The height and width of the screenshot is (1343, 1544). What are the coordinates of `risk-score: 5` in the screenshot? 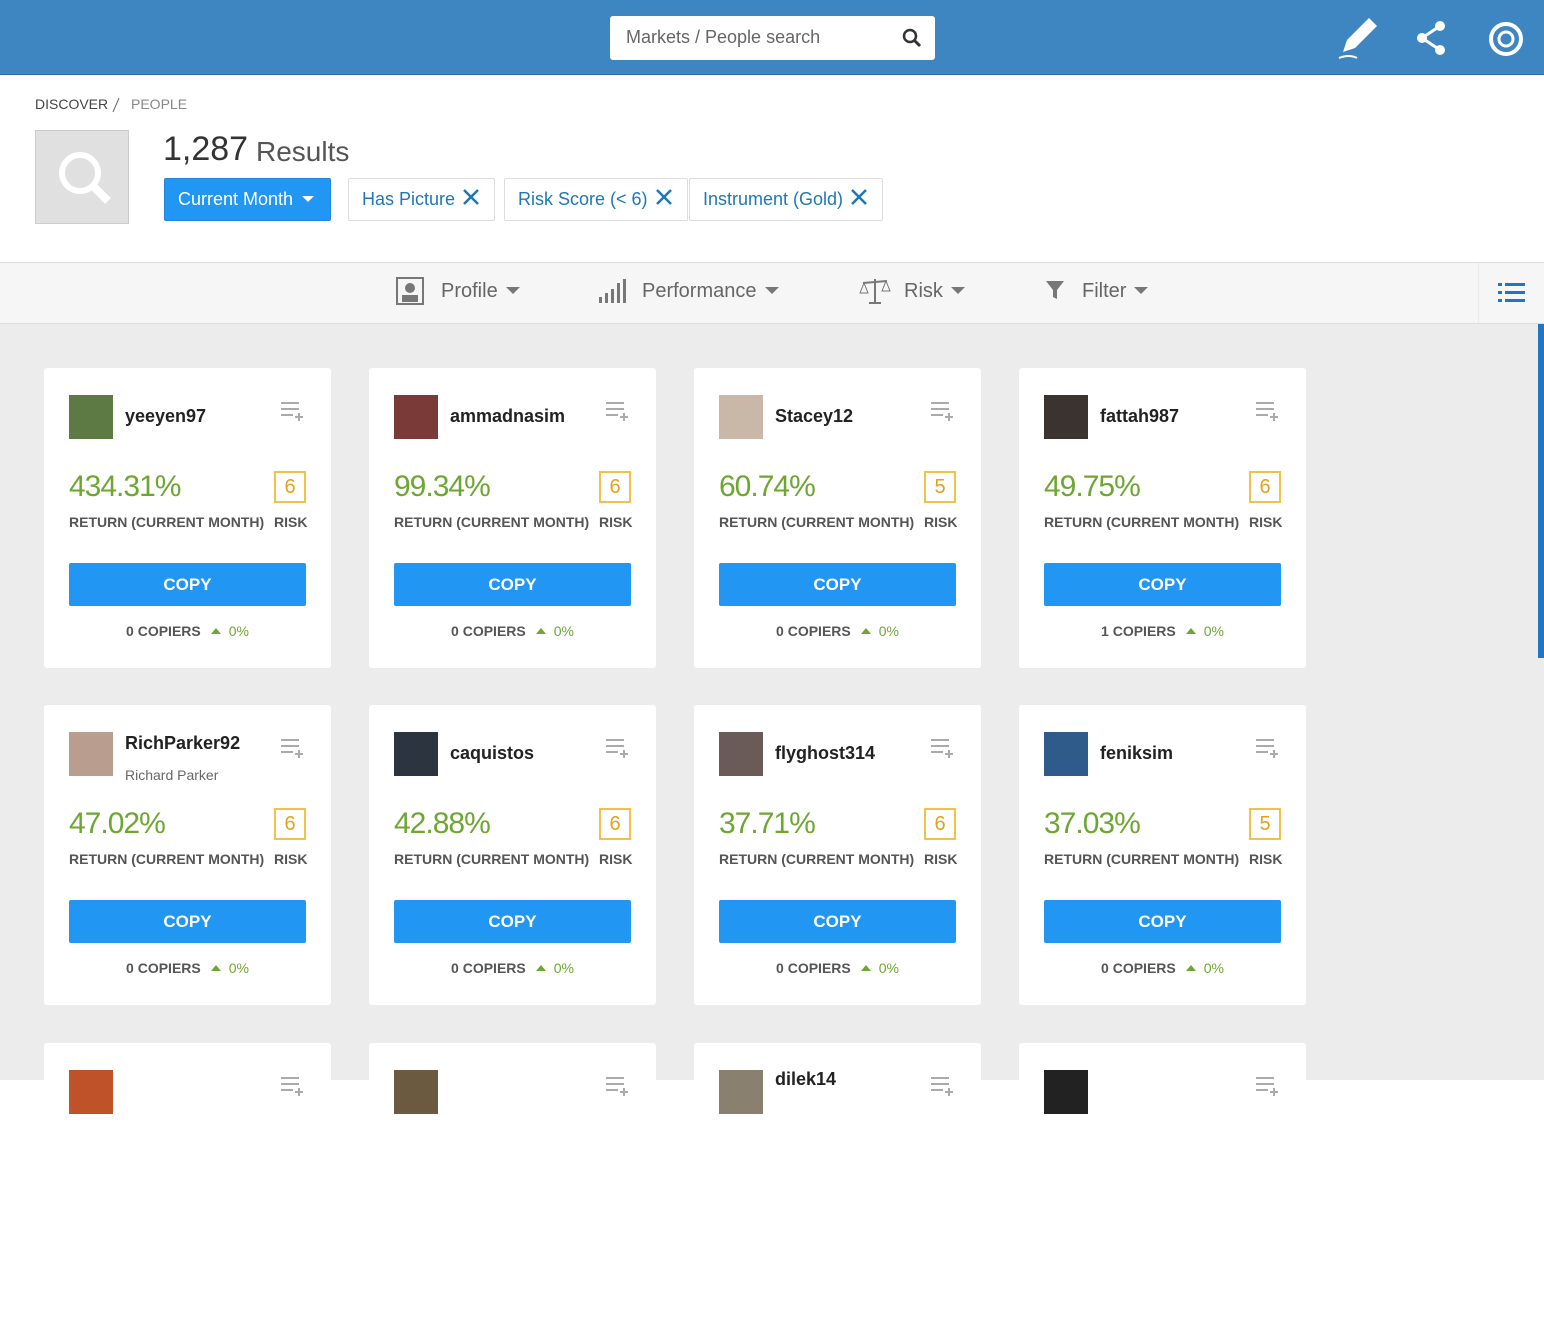 It's located at (940, 487).